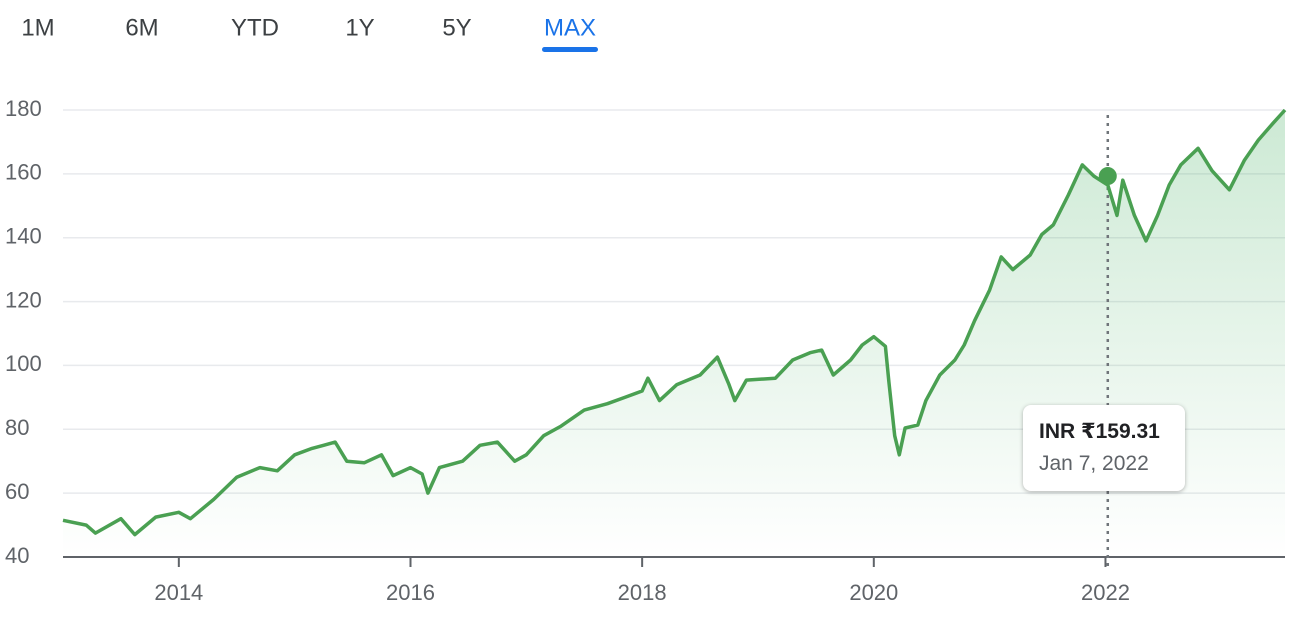  I want to click on tooltip-price: INR ₹159.31, so click(1099, 431).